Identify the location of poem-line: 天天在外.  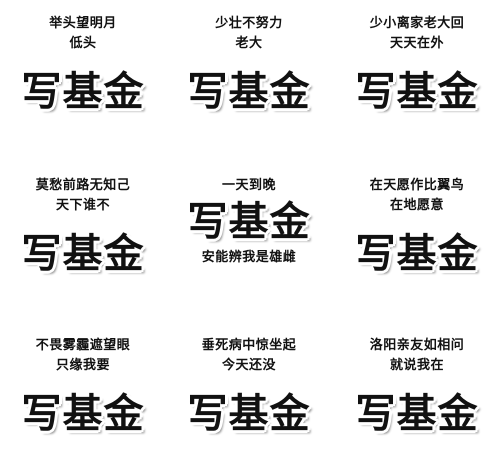
(416, 43).